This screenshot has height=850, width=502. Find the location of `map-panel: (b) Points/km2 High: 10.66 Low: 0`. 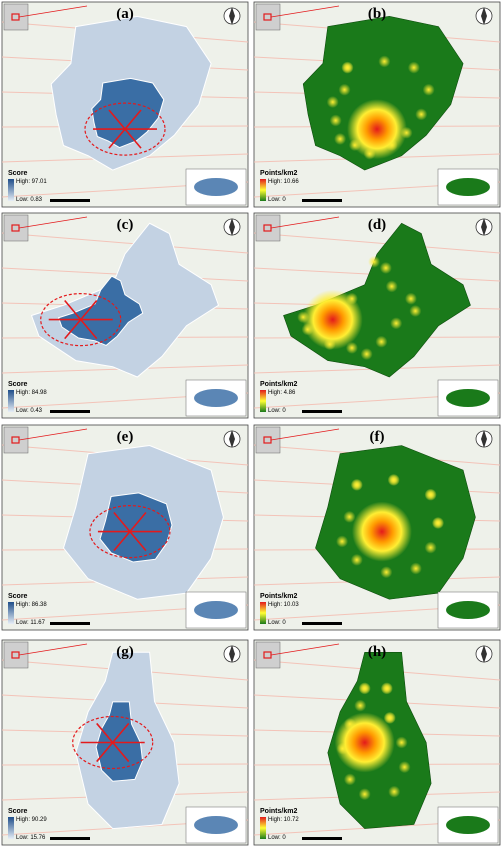

map-panel: (b) Points/km2 High: 10.66 Low: 0 is located at coordinates (377, 104).